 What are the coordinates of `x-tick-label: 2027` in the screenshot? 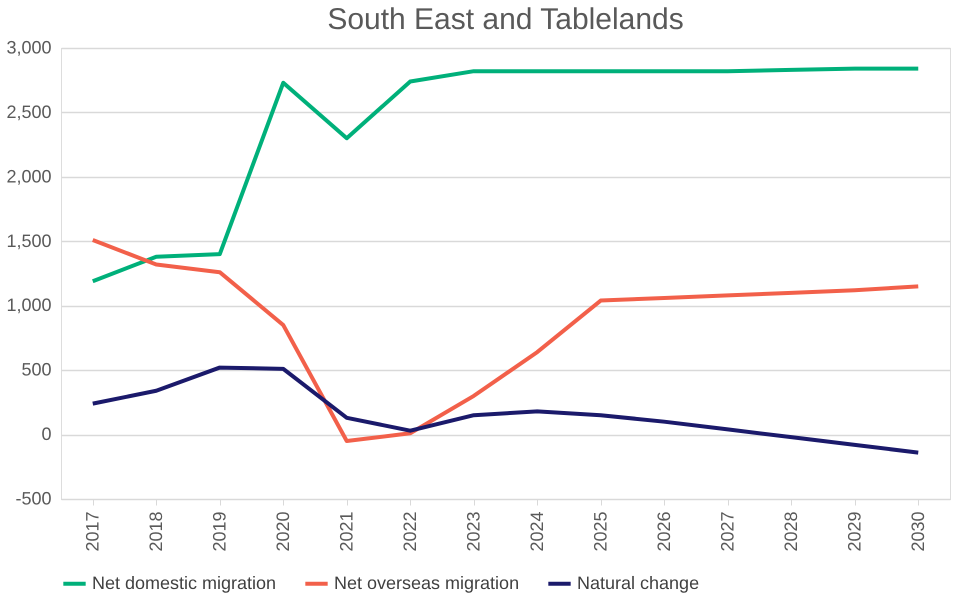 It's located at (727, 532).